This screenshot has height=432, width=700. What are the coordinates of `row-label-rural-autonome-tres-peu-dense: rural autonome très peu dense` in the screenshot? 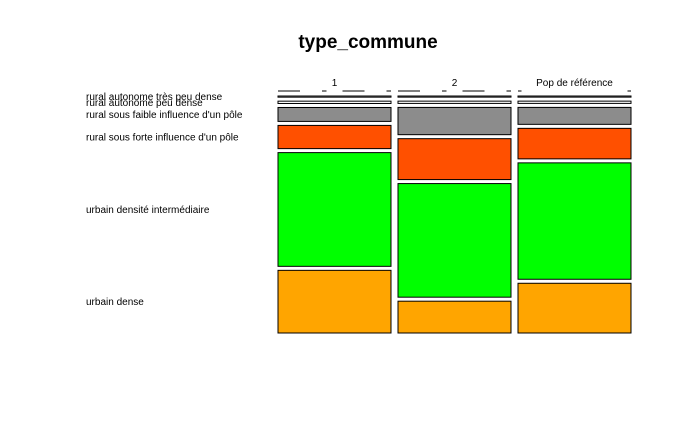 It's located at (154, 97).